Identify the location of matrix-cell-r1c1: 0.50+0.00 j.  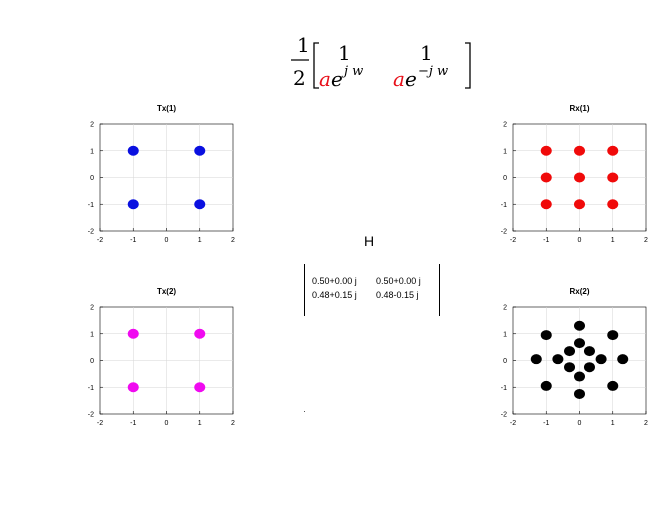
(334, 281).